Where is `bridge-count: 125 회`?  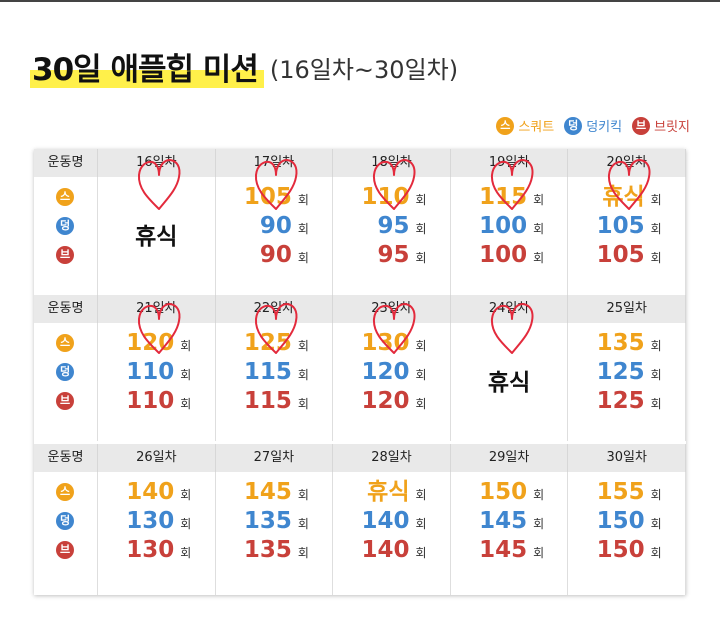
bridge-count: 125 회 is located at coordinates (626, 401).